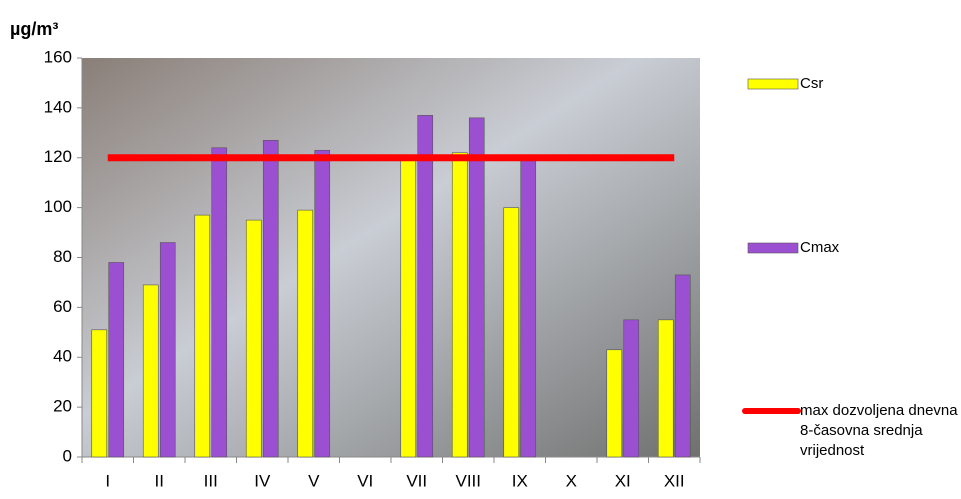 This screenshot has height=499, width=961. What do you see at coordinates (159, 480) in the screenshot?
I see `x-tick-label: II` at bounding box center [159, 480].